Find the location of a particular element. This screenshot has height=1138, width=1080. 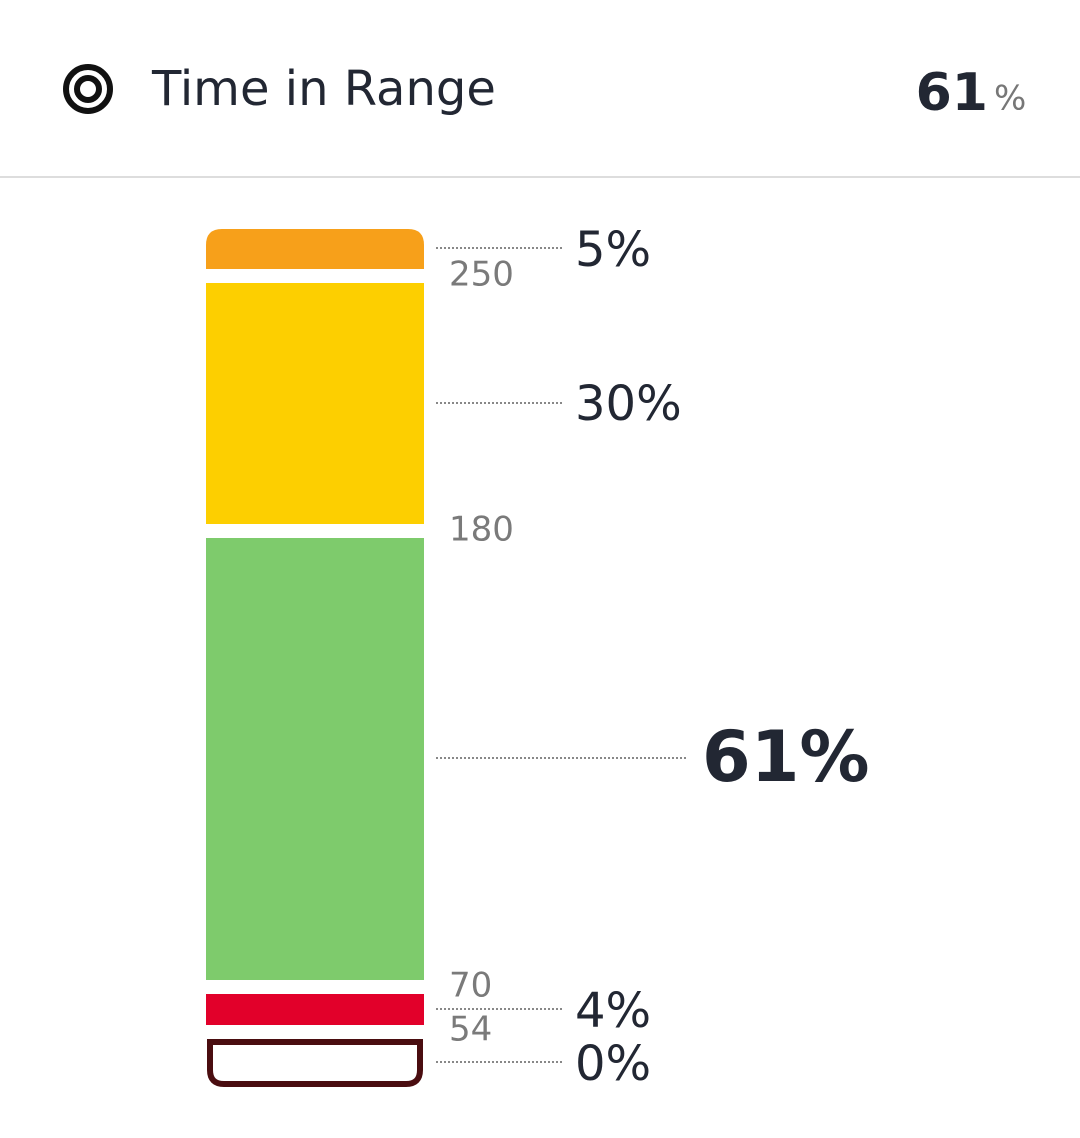

icon is located at coordinates (88, 89).